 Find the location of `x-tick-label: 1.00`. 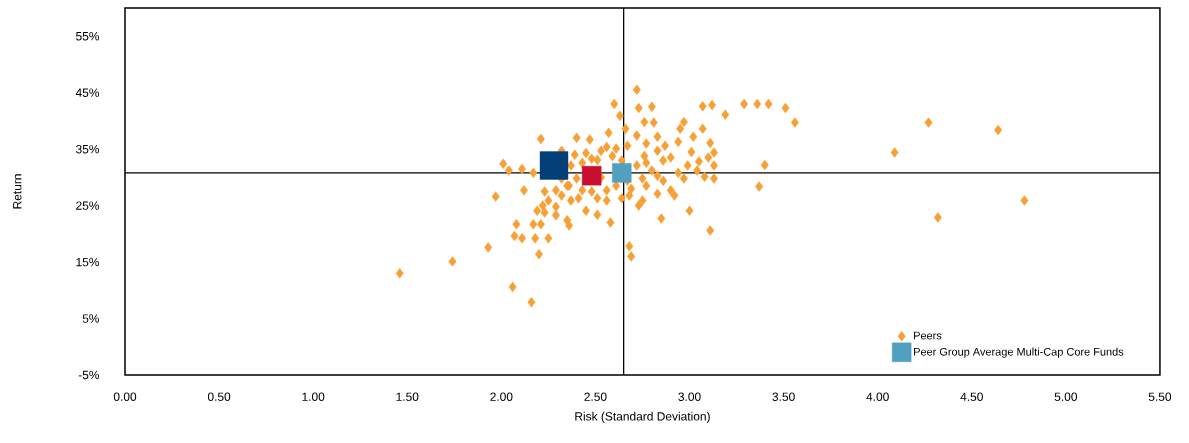

x-tick-label: 1.00 is located at coordinates (313, 396).